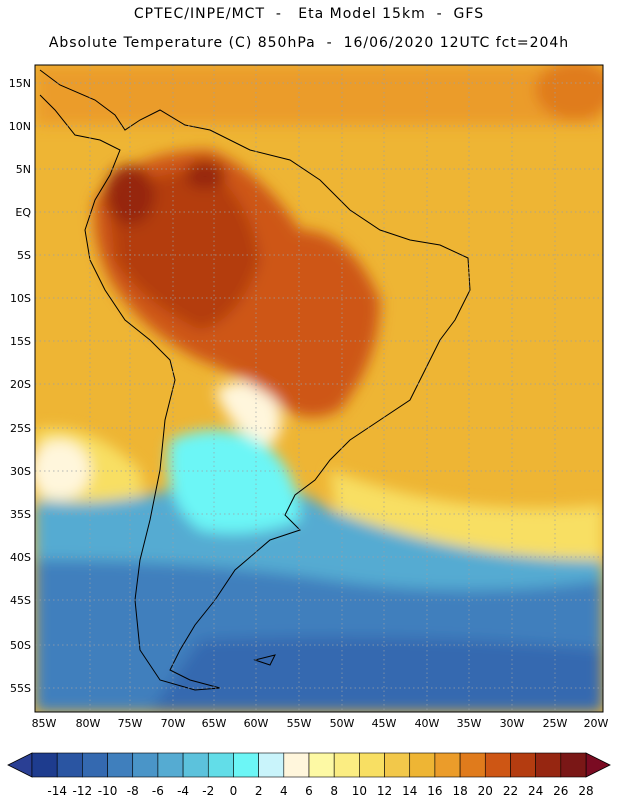 The image size is (618, 800). I want to click on lat-label: 50S, so click(20, 645).